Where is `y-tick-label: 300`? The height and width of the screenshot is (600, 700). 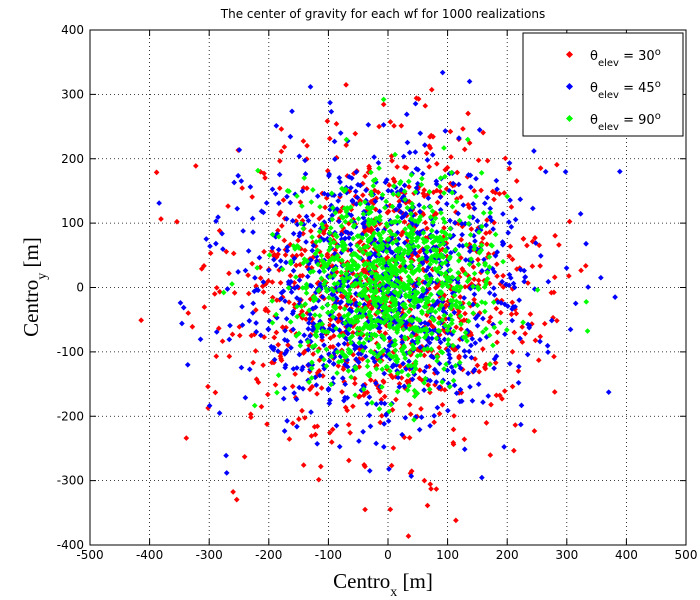
y-tick-label: 300 is located at coordinates (72, 94).